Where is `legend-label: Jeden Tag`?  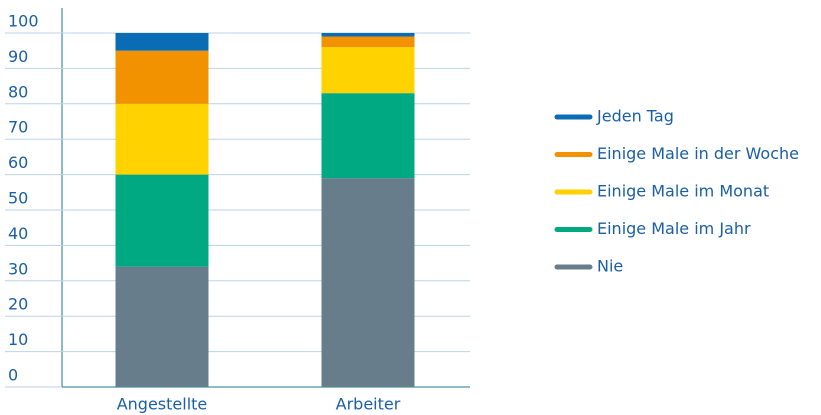 legend-label: Jeden Tag is located at coordinates (635, 116).